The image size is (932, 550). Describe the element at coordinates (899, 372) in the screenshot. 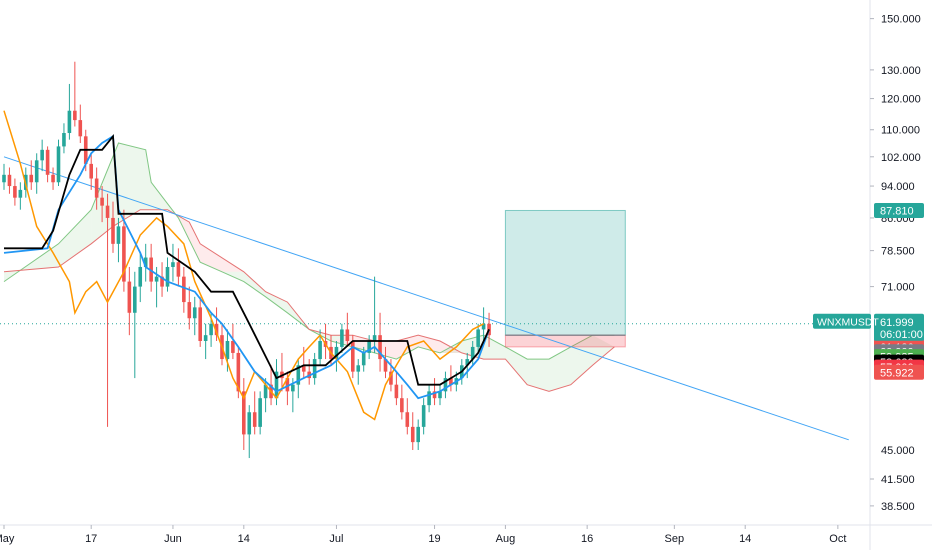

I see `price-badge-bg` at that location.